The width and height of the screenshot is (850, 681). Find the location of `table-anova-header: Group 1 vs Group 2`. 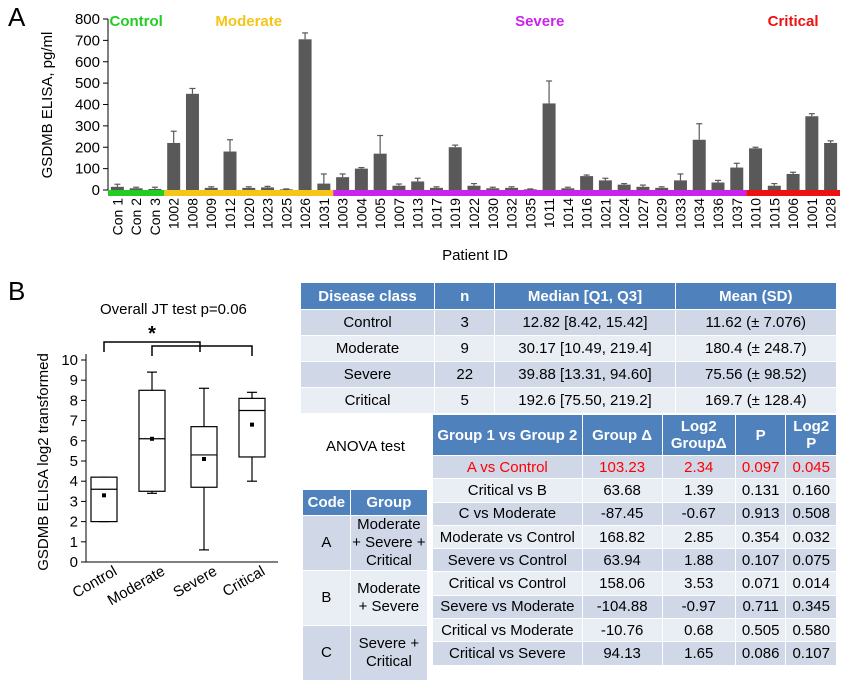

table-anova-header: Group 1 vs Group 2 is located at coordinates (507, 435).